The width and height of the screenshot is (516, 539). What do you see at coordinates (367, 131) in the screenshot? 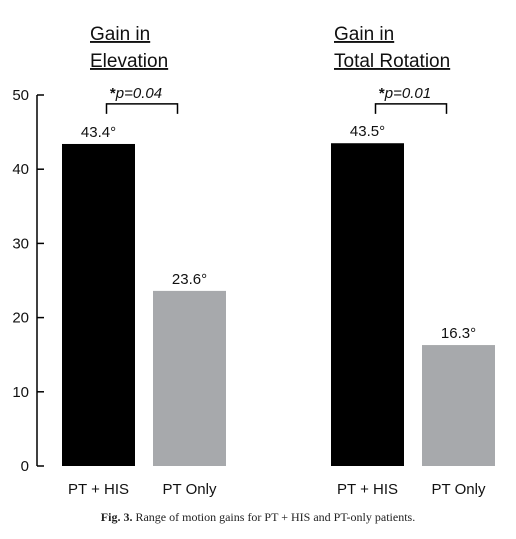
I see `bar-value-label: 43.5°` at bounding box center [367, 131].